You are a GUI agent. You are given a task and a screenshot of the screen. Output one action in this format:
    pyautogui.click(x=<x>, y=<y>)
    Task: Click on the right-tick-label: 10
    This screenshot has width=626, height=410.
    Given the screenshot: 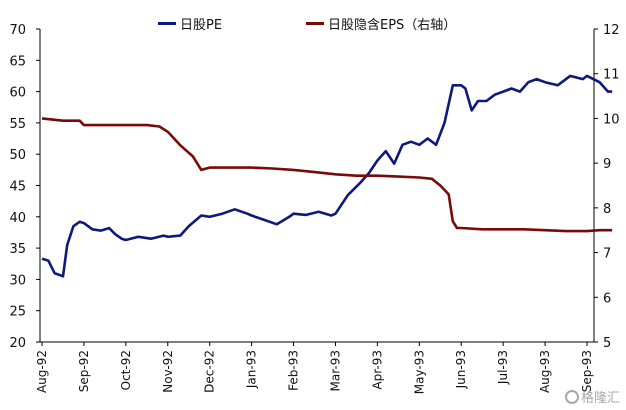 What is the action you would take?
    pyautogui.click(x=611, y=119)
    